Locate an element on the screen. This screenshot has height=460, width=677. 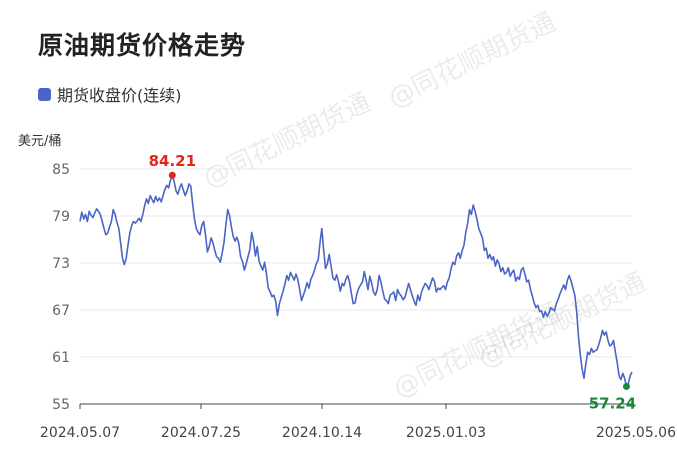
x-tick-label: 2024.10.14 is located at coordinates (322, 433).